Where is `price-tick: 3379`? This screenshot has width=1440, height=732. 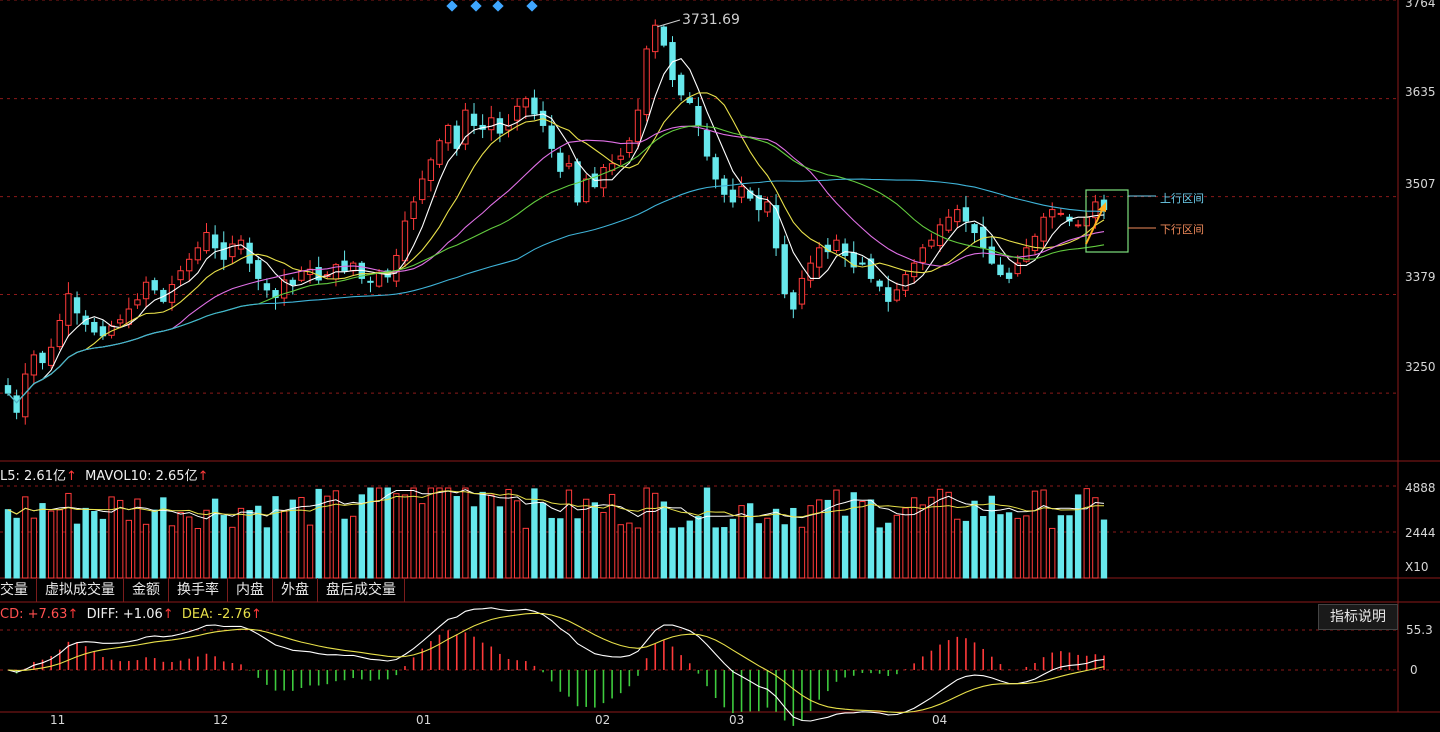
price-tick: 3379 is located at coordinates (1420, 277).